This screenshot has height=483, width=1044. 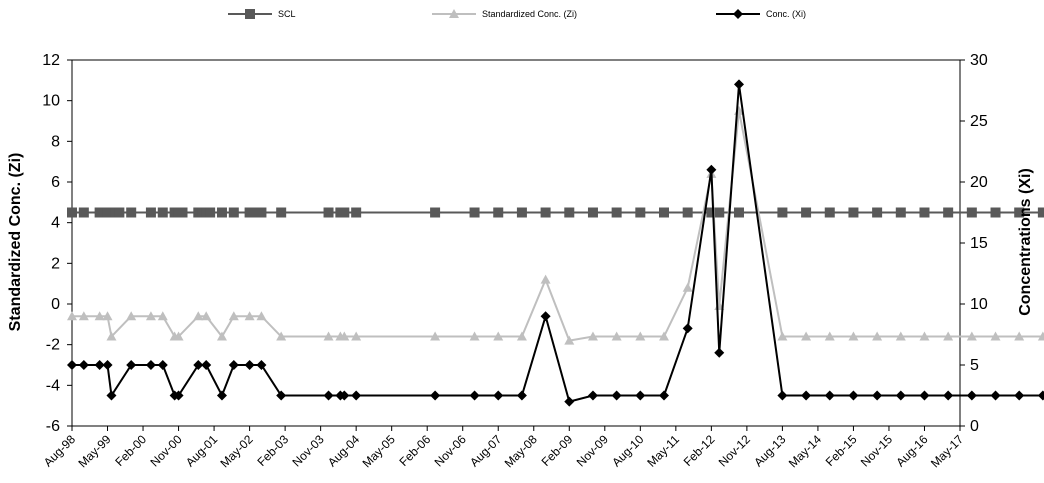 I want to click on x-tick-label: May-14, so click(x=805, y=451).